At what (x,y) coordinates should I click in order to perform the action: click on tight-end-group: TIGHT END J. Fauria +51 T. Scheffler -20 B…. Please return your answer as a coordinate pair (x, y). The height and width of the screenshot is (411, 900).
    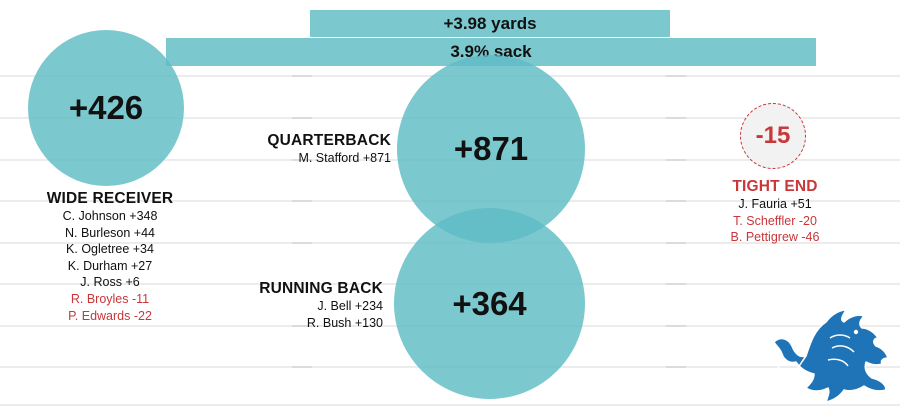
    Looking at the image, I should click on (775, 211).